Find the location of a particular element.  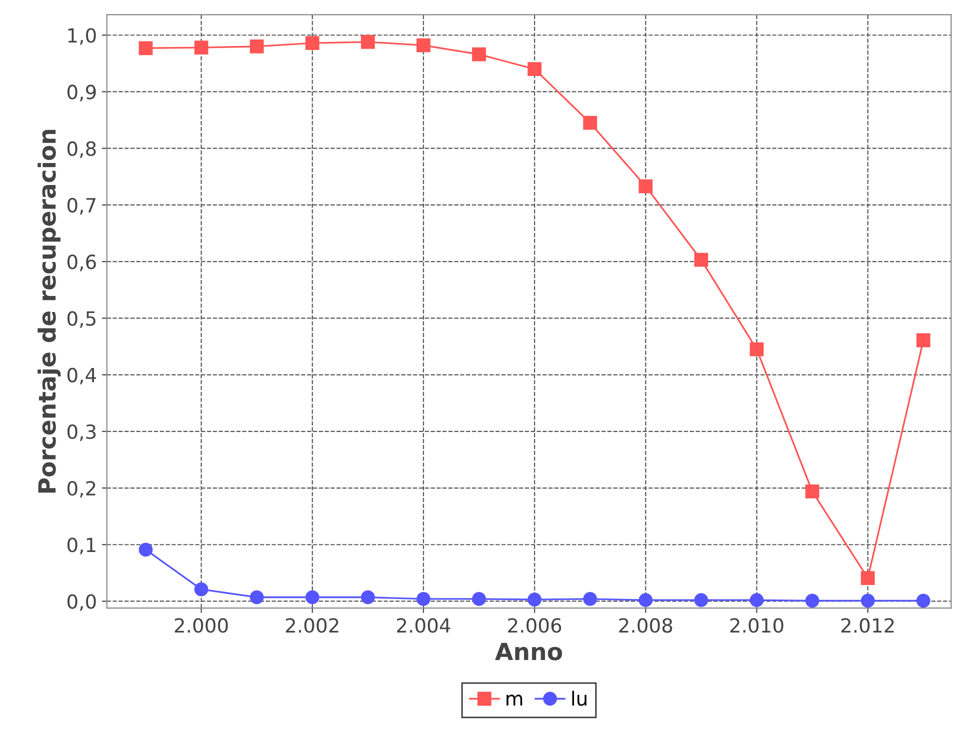

y-tick-label: 0,5 is located at coordinates (81, 319).